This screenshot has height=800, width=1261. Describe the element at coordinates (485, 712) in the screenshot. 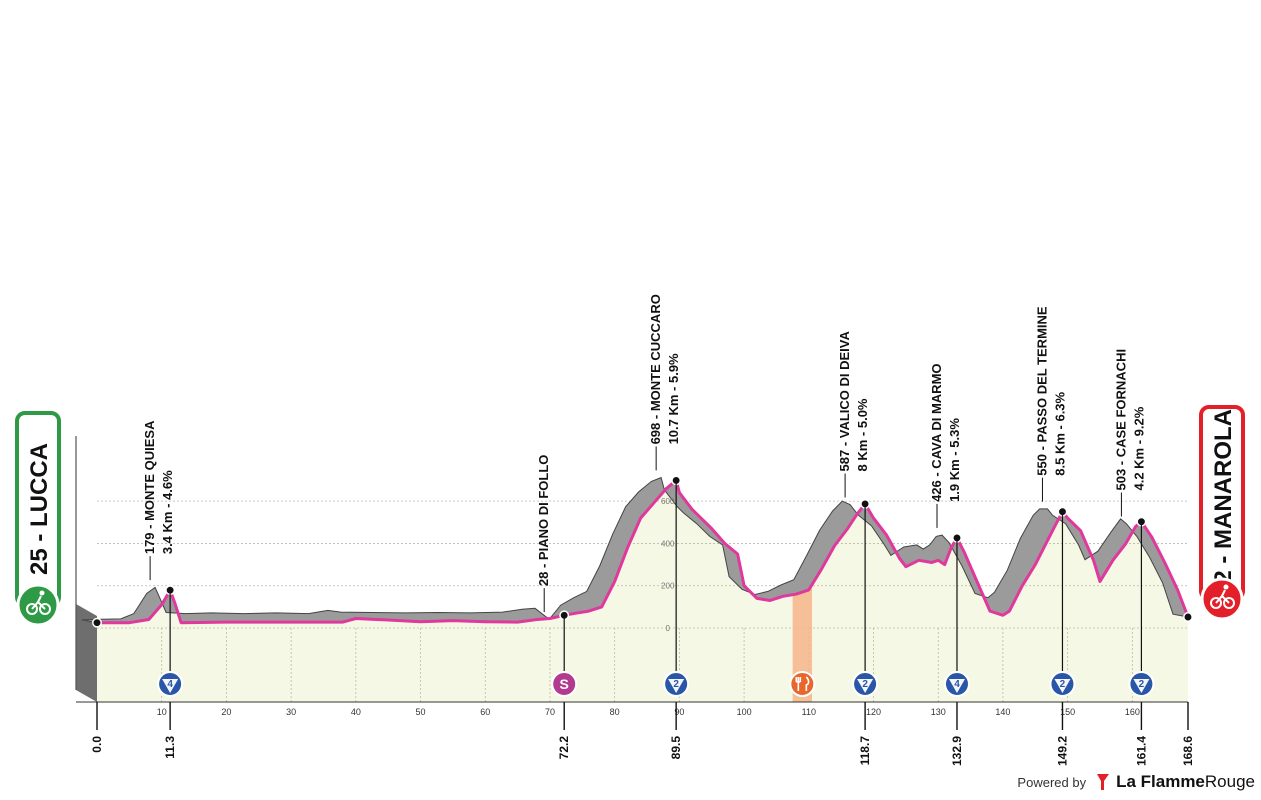

I see `x-tick-label: 60` at that location.